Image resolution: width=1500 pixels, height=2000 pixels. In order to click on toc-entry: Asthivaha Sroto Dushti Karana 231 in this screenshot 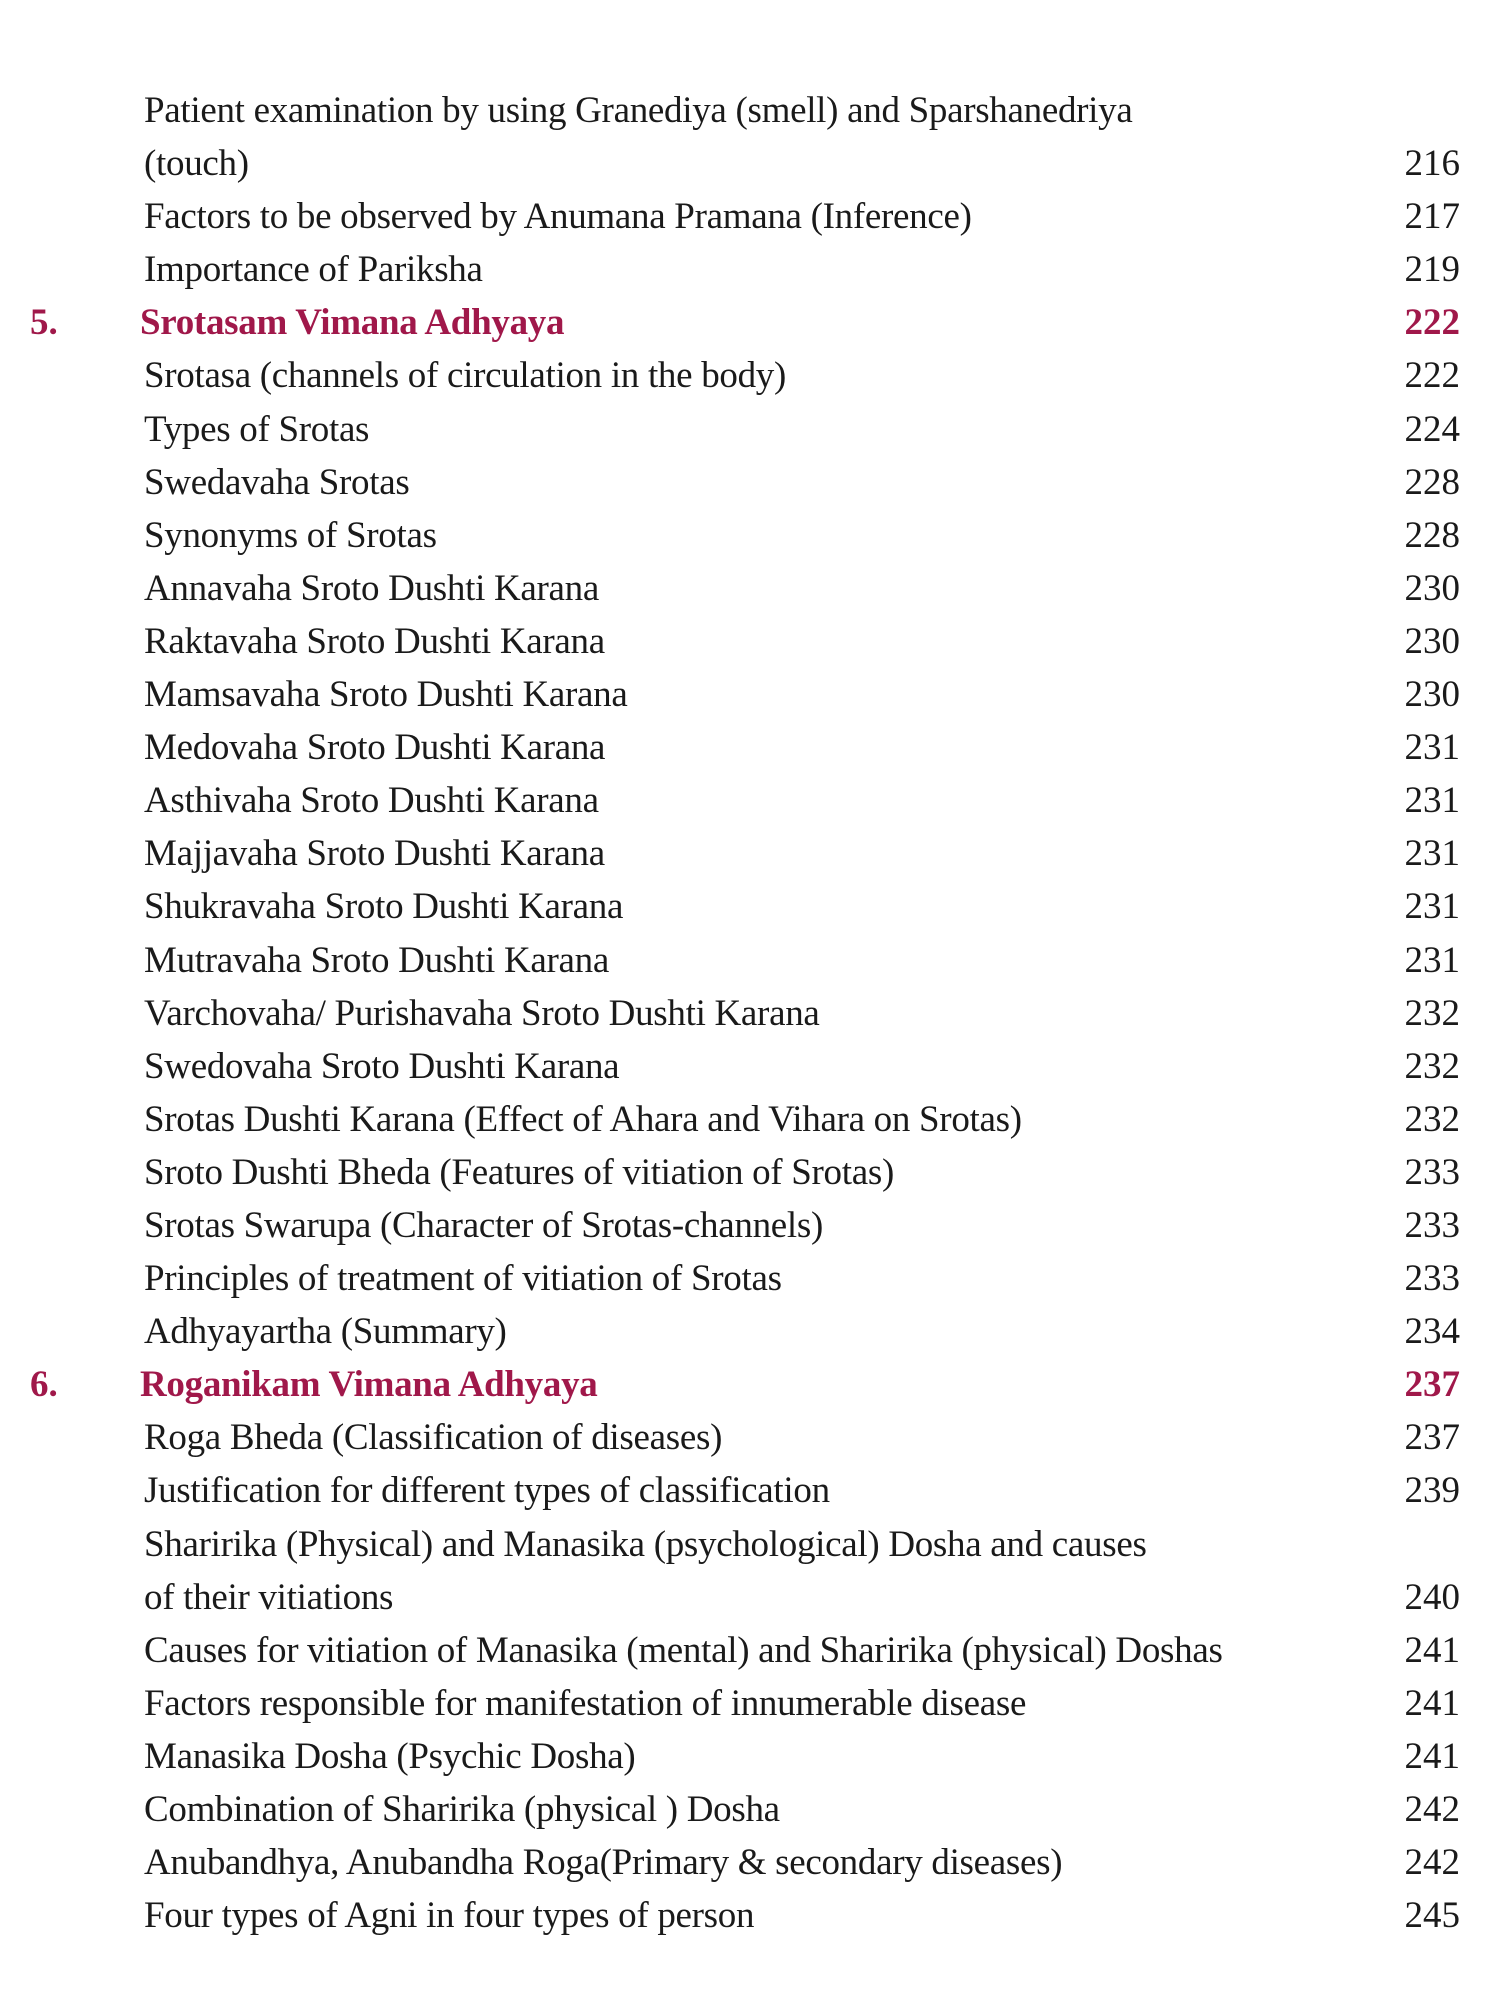, I will do `click(750, 800)`.